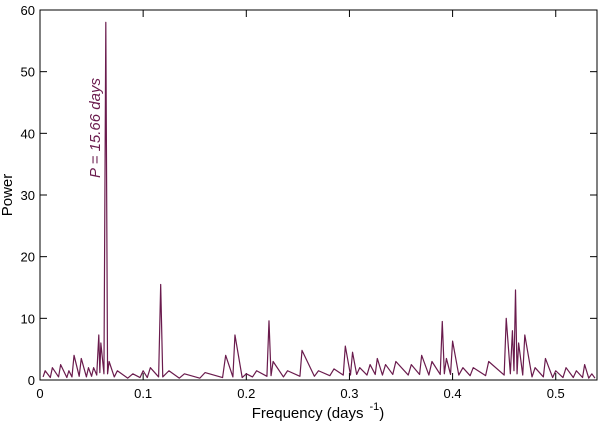 This screenshot has height=427, width=600. I want to click on y-tick-label: 0, so click(31, 380).